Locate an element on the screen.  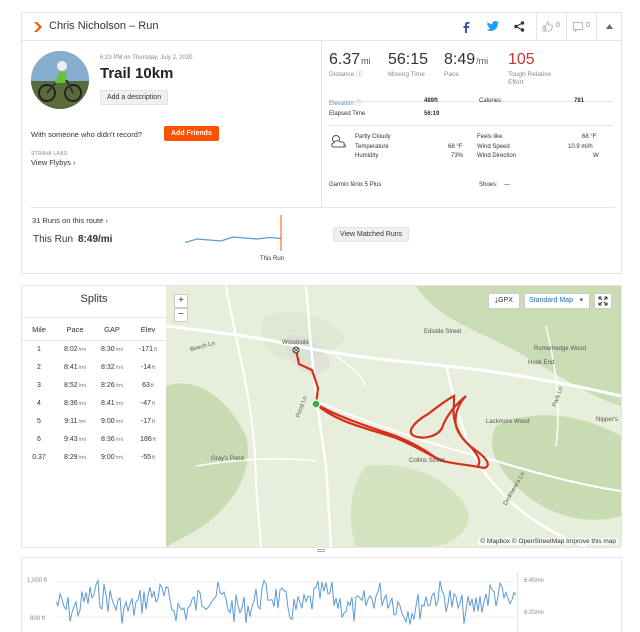
stat-distance: 6.37mi Distance ⓘ is located at coordinates (350, 65).